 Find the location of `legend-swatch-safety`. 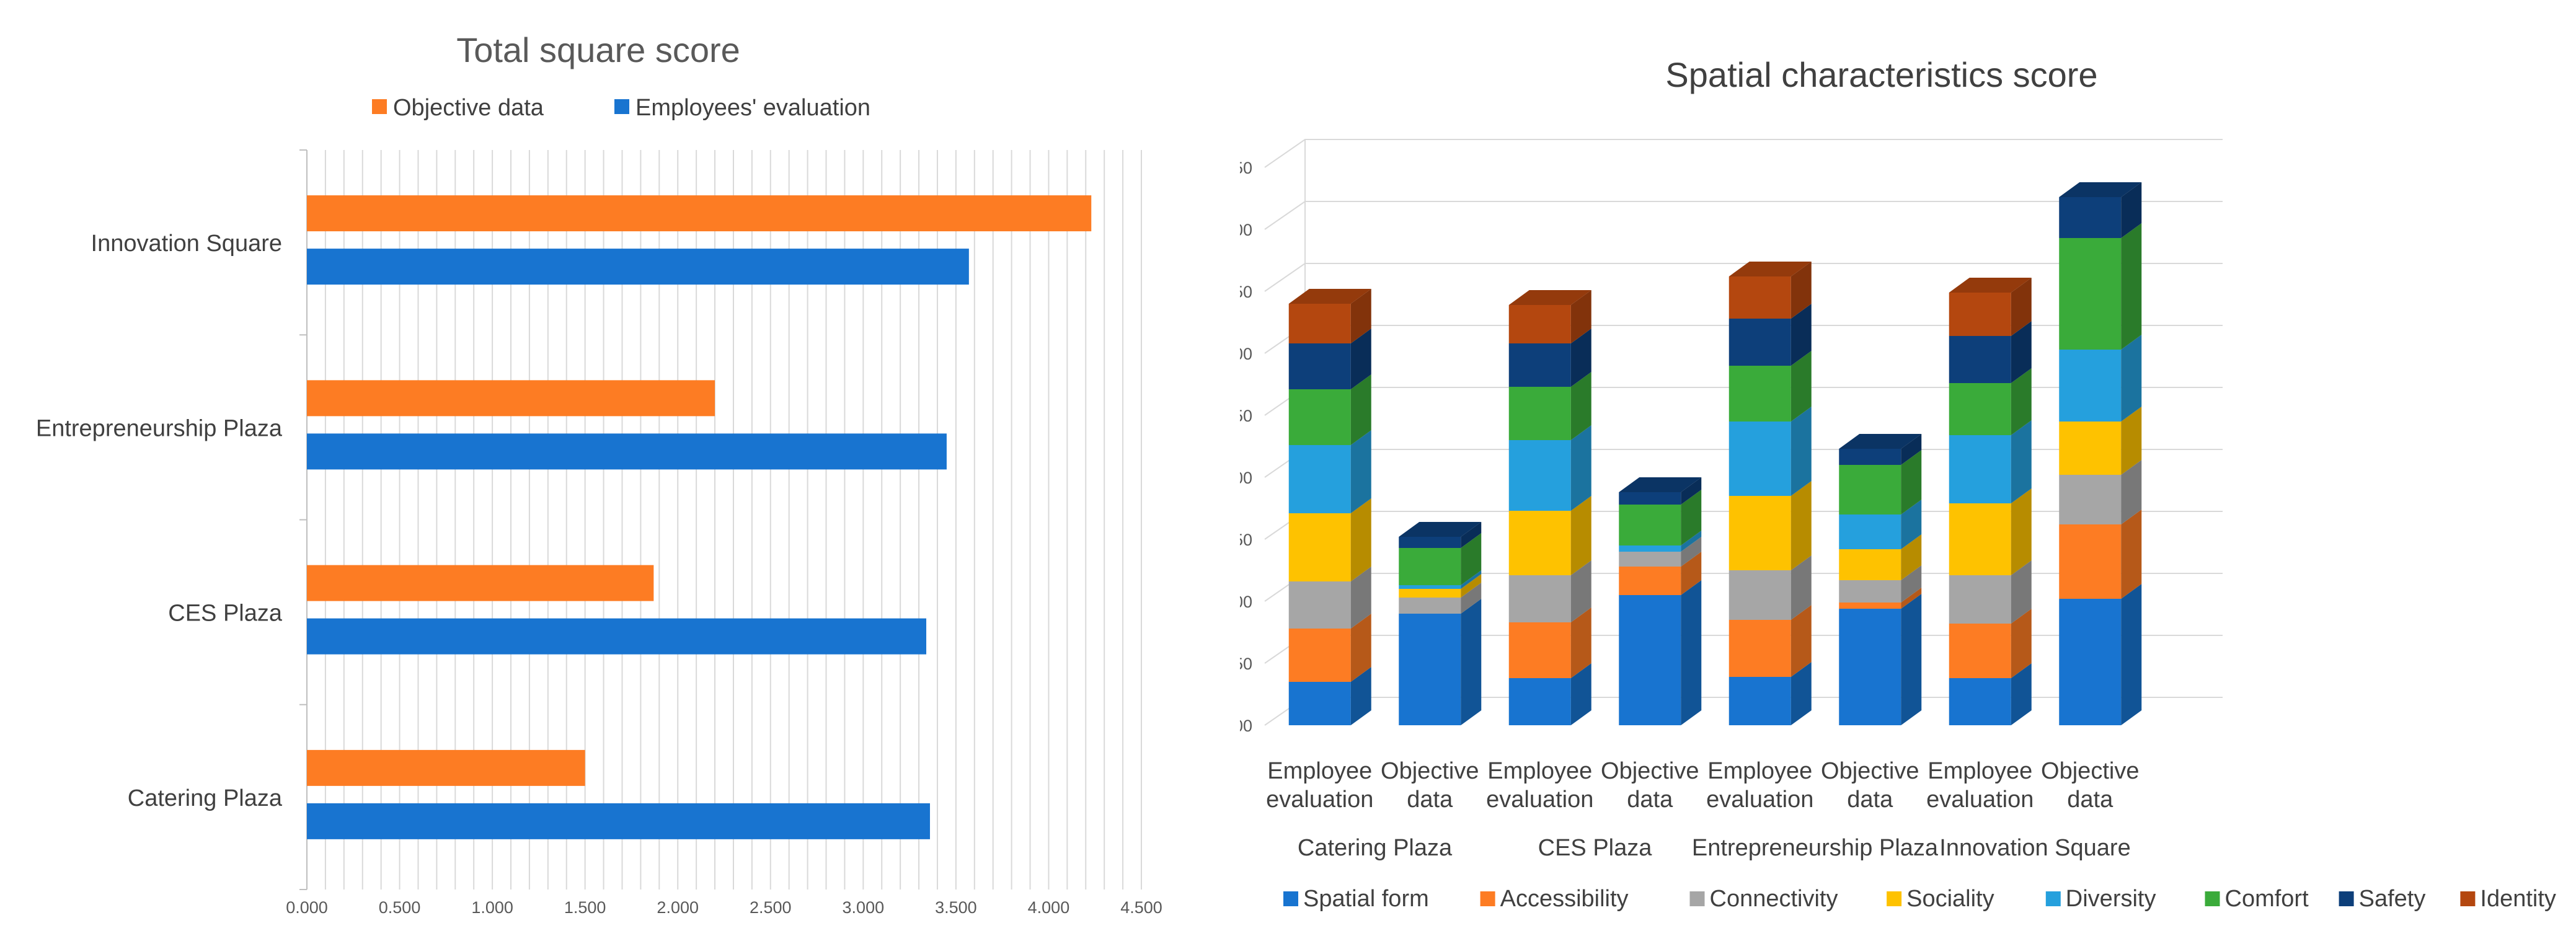

legend-swatch-safety is located at coordinates (2346, 898).